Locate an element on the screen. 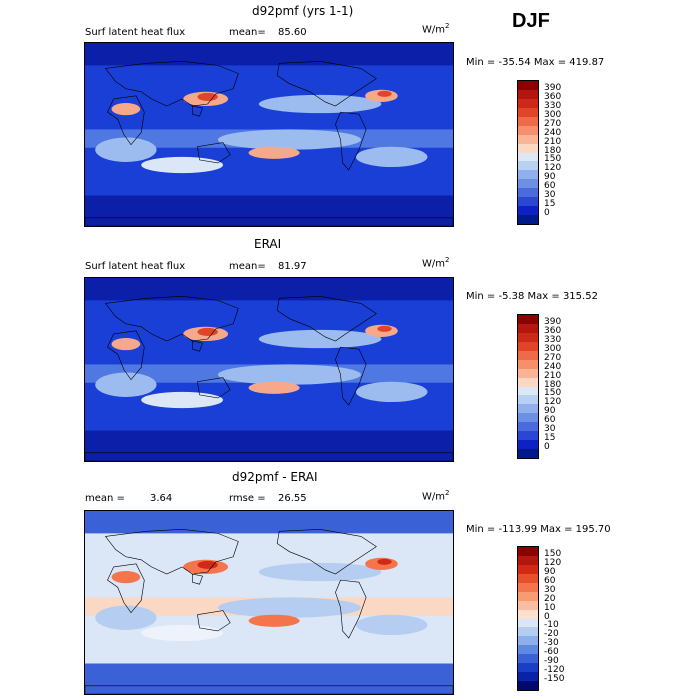  panel-1-colorbar is located at coordinates (528, 152).